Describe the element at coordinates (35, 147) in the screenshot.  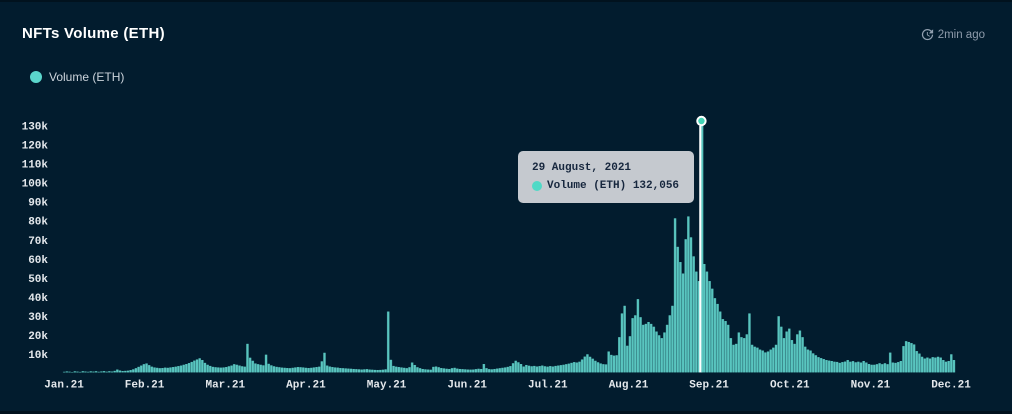
I see `svg-text: 120k` at that location.